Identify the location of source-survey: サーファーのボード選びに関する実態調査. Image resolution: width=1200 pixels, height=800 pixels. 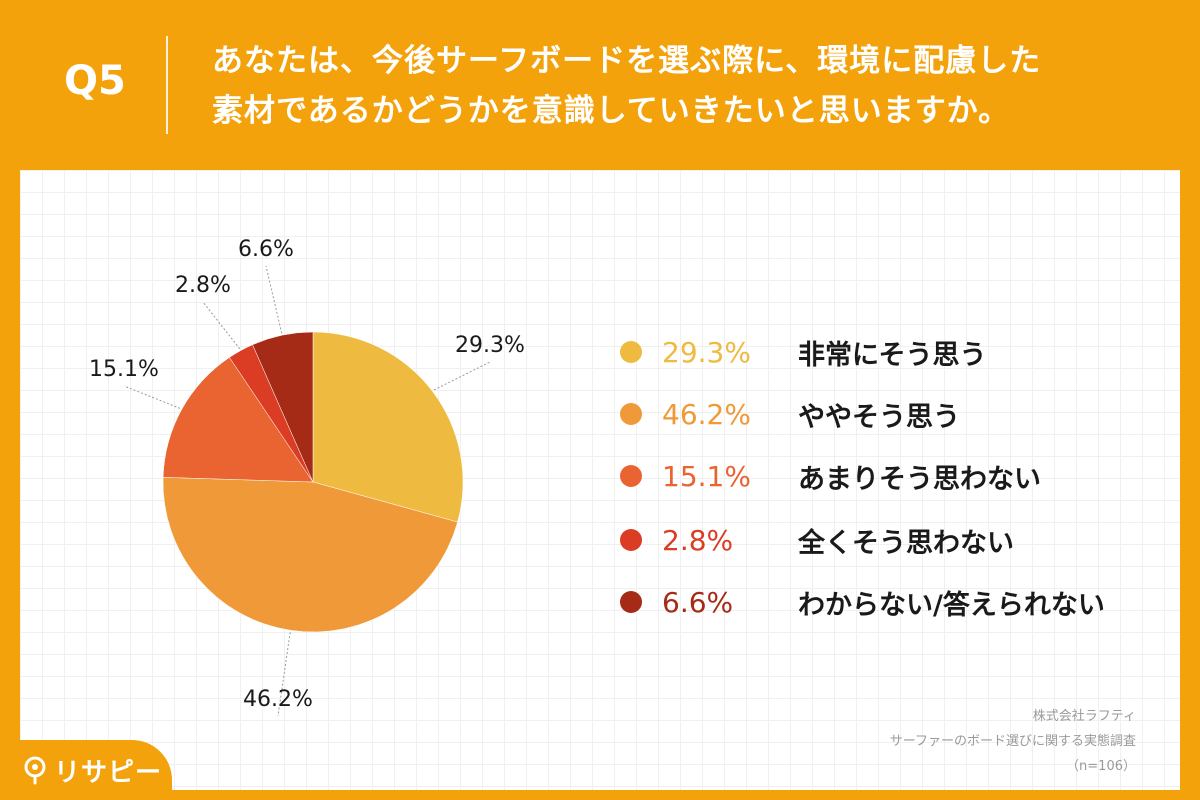
(1012, 741).